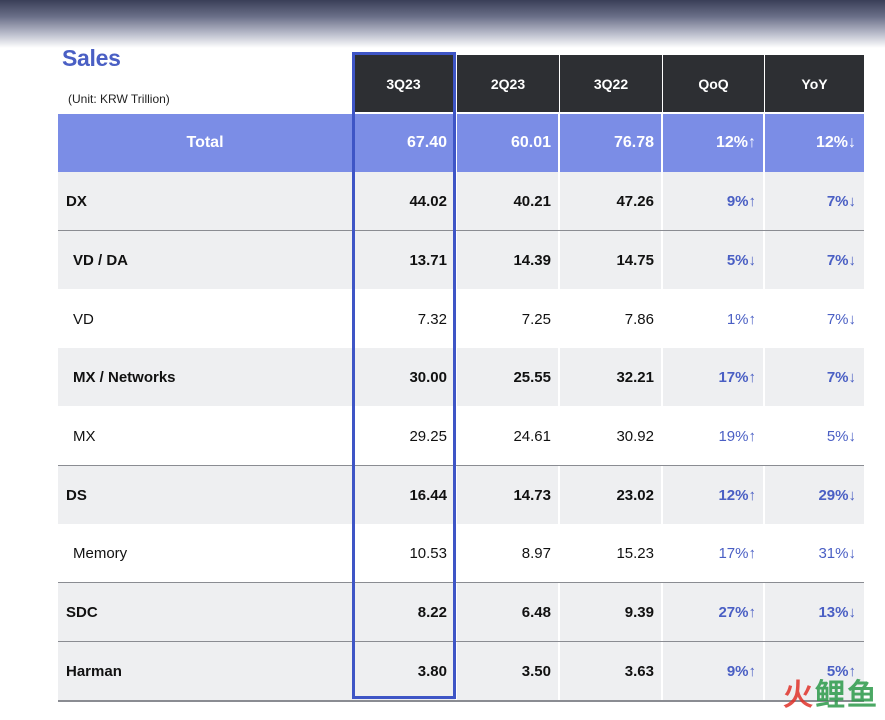 This screenshot has height=720, width=885. I want to click on cell-3q22: 9.39, so click(639, 612).